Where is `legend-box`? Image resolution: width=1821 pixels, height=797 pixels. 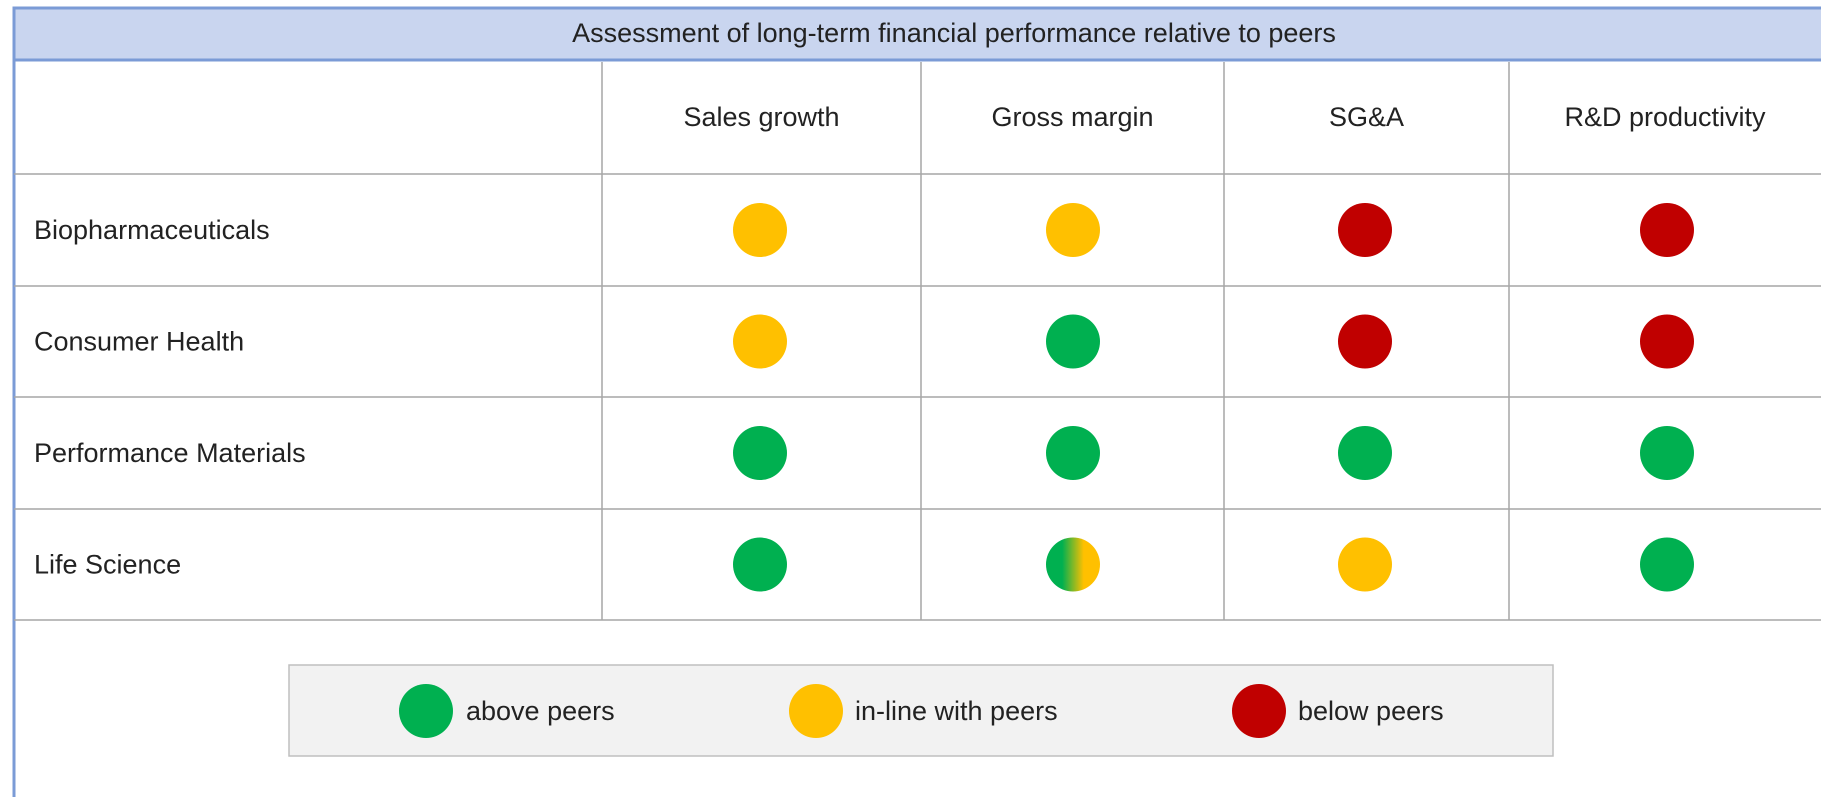 legend-box is located at coordinates (921, 710).